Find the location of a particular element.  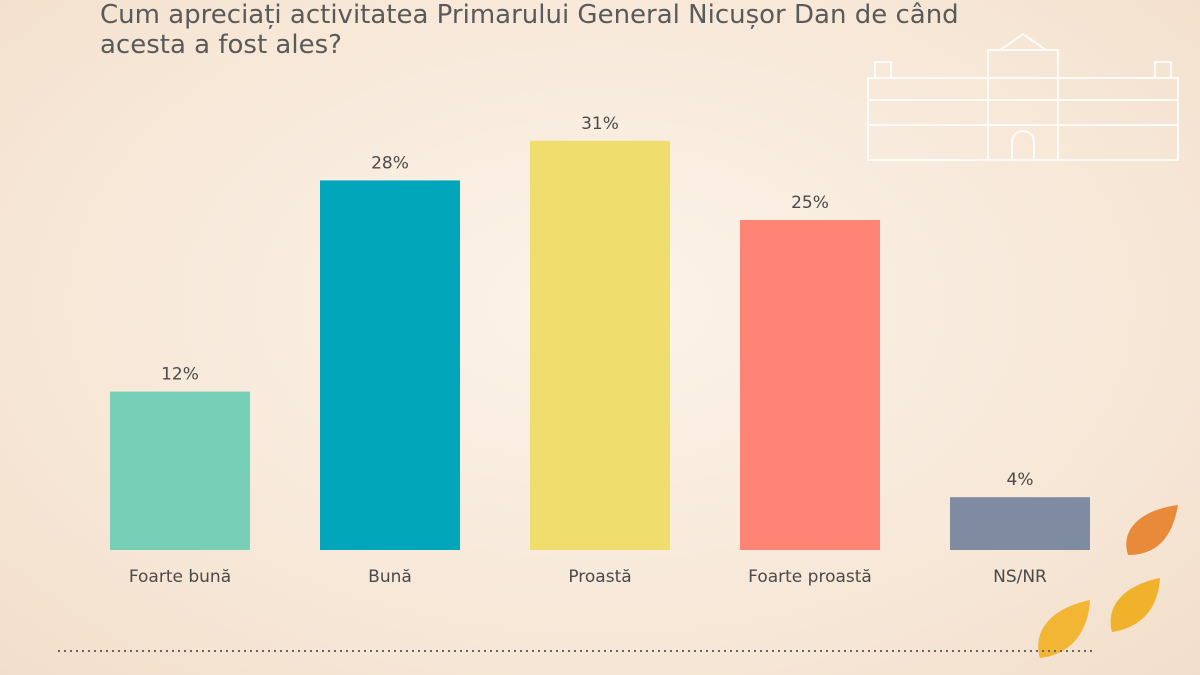

building-decoration is located at coordinates (1023, 96).